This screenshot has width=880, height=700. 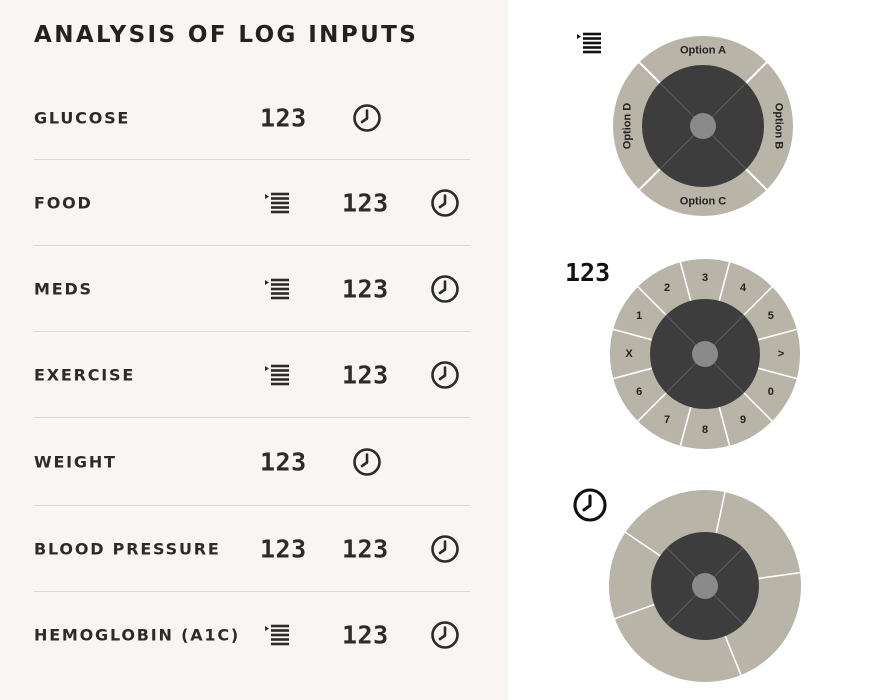 I want to click on log-row-hemoglobin-a1c: HEMOGLOBIN (A1C) 123, so click(x=252, y=635).